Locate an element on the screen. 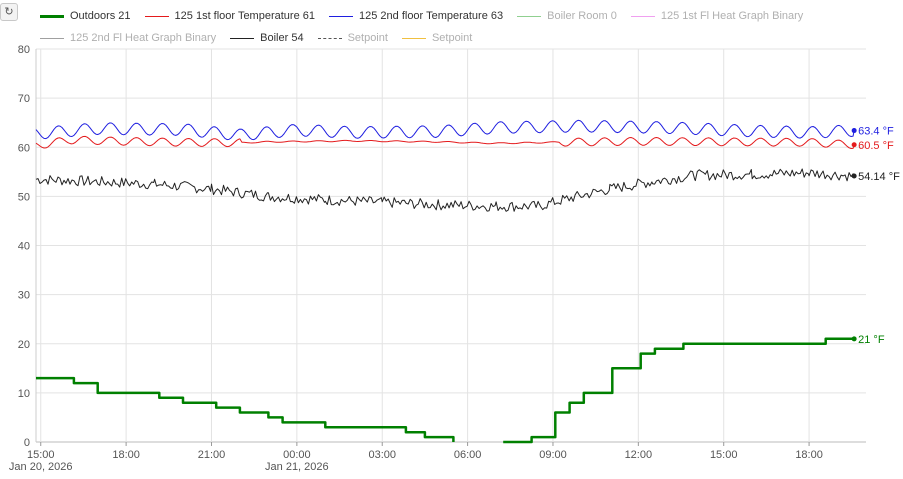 The height and width of the screenshot is (479, 903). legend-label: 125 1st floor Temperature 61 is located at coordinates (244, 16).